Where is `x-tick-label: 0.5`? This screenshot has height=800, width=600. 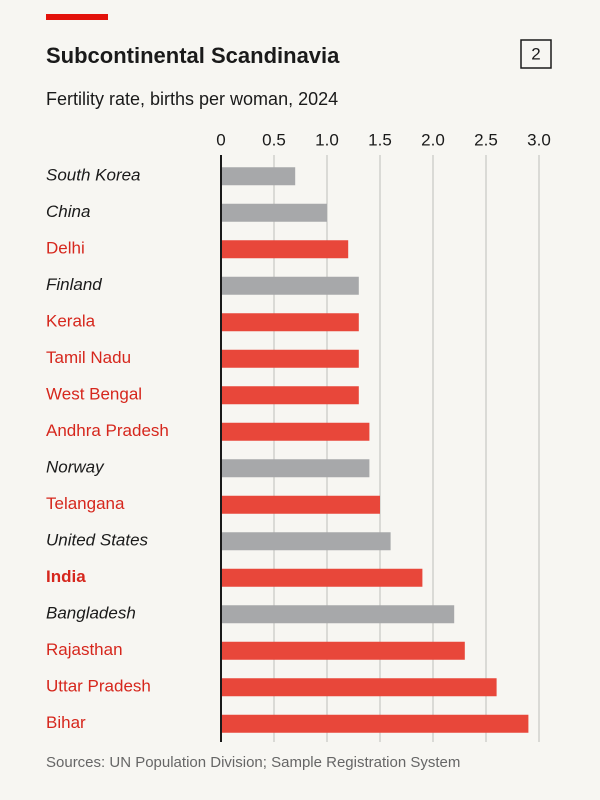
x-tick-label: 0.5 is located at coordinates (274, 139).